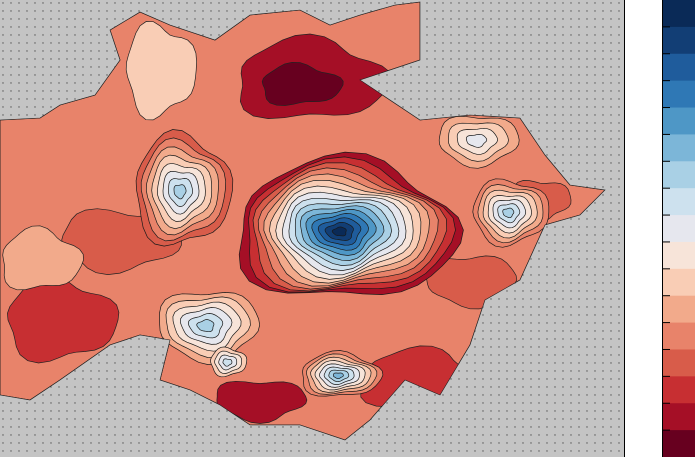 The width and height of the screenshot is (695, 457). I want to click on east-minimum, so click(511, 213).